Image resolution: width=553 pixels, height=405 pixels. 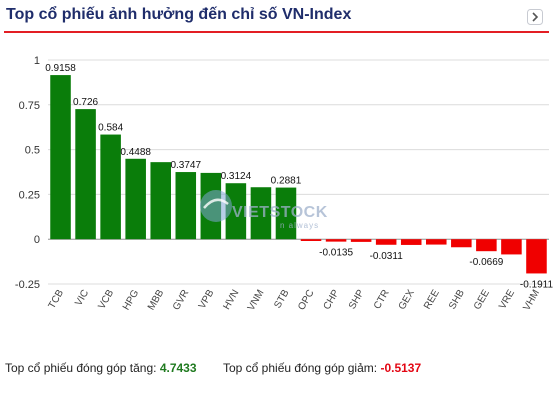 What do you see at coordinates (110, 187) in the screenshot?
I see `bar-vcb` at bounding box center [110, 187].